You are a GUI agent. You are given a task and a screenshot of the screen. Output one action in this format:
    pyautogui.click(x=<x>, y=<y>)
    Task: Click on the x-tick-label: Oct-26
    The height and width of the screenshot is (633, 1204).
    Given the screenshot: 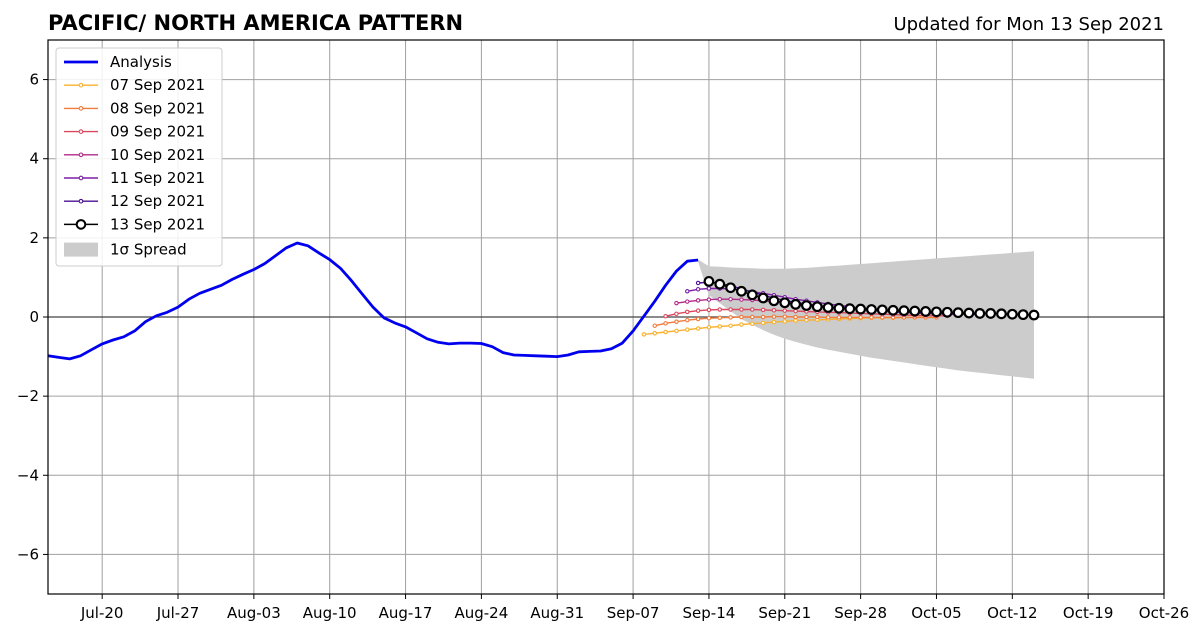 What is the action you would take?
    pyautogui.click(x=1164, y=613)
    